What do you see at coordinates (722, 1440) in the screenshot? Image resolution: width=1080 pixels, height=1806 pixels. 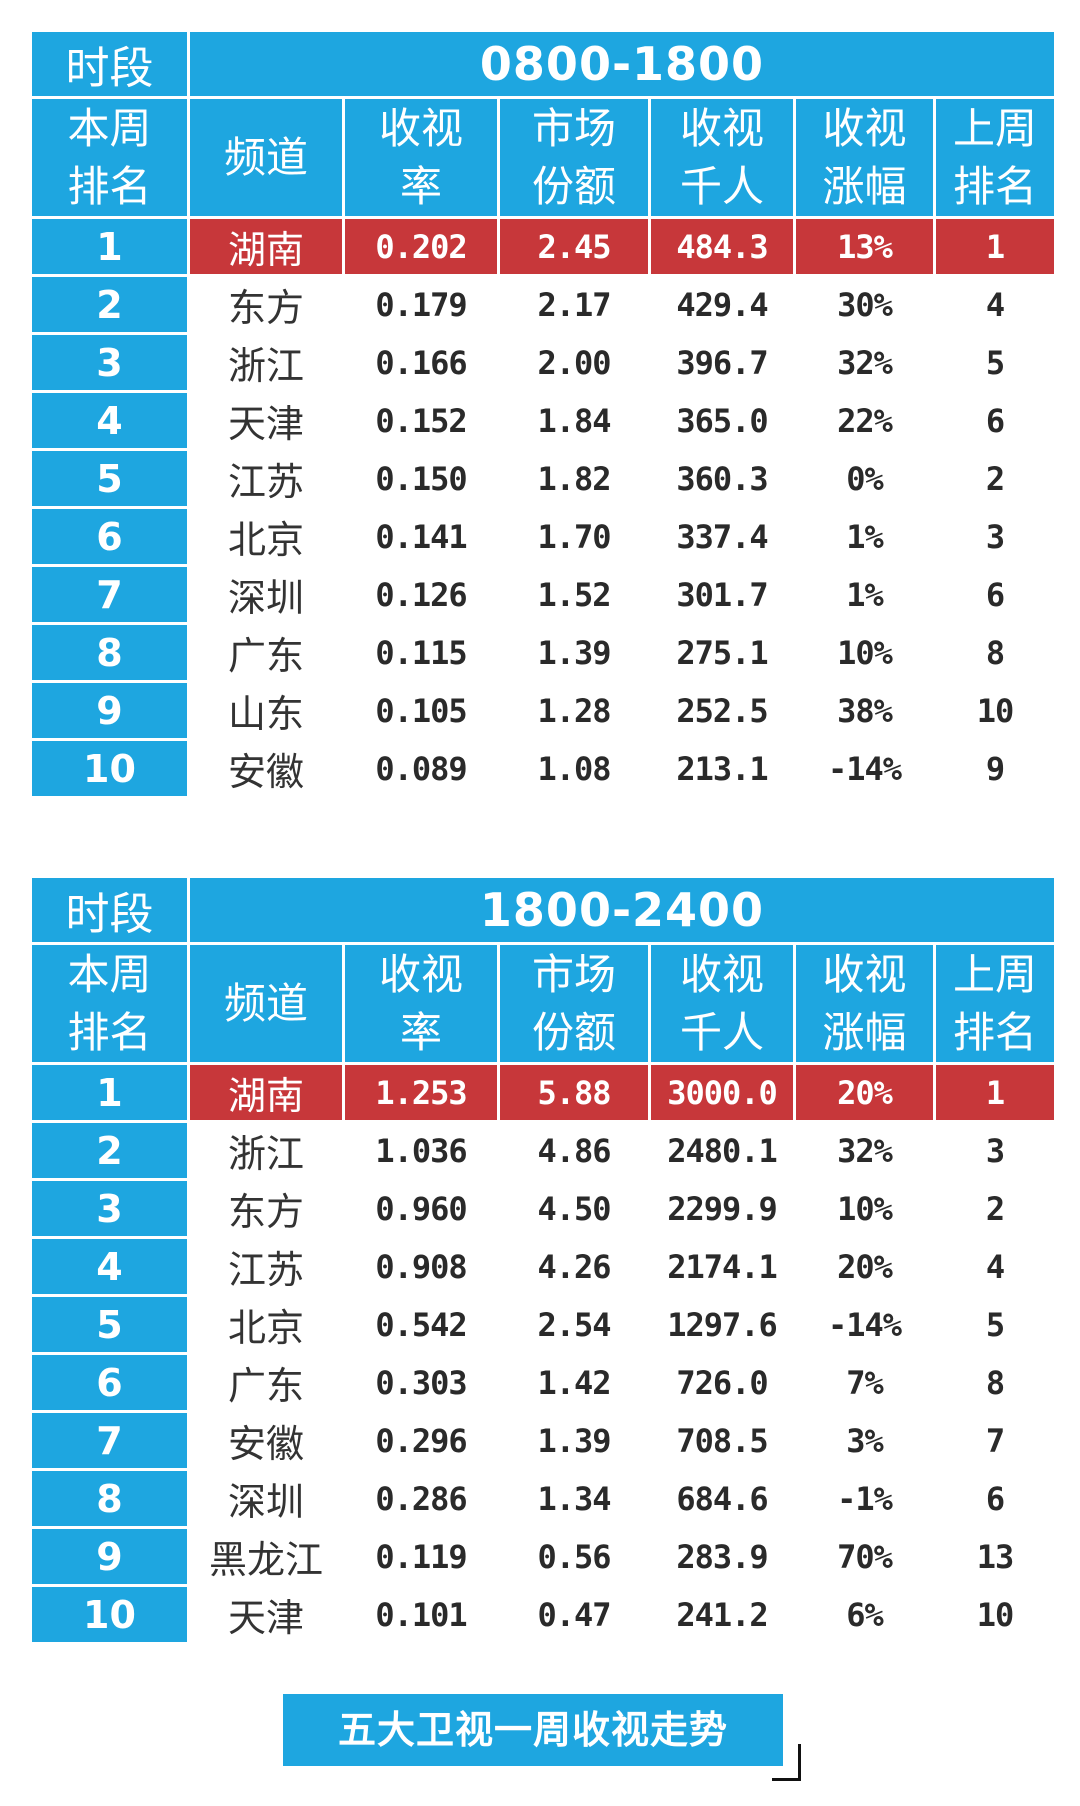 I see `viewers-cell: 708.5` at bounding box center [722, 1440].